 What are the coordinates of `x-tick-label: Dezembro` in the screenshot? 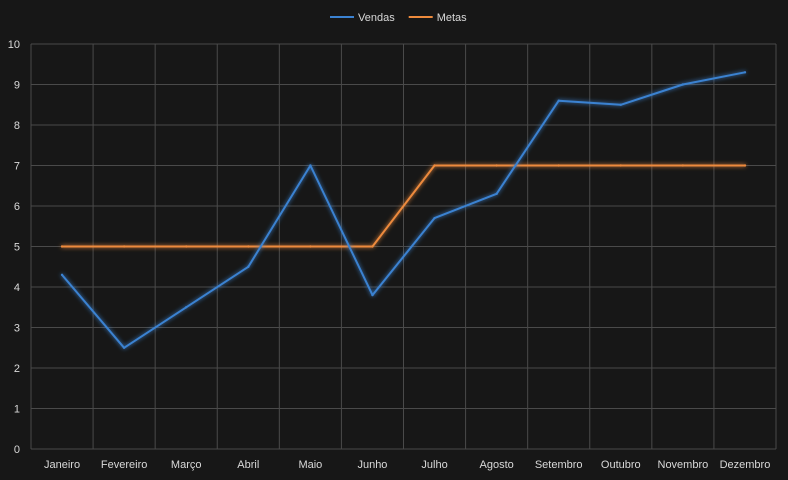 It's located at (745, 465).